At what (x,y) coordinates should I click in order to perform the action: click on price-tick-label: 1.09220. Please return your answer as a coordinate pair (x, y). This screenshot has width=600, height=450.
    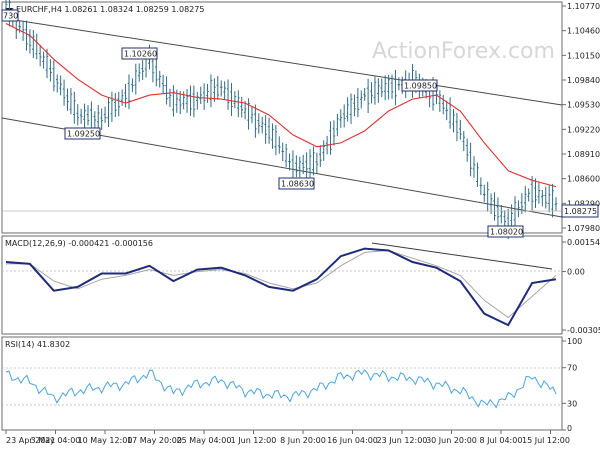
    Looking at the image, I should click on (583, 129).